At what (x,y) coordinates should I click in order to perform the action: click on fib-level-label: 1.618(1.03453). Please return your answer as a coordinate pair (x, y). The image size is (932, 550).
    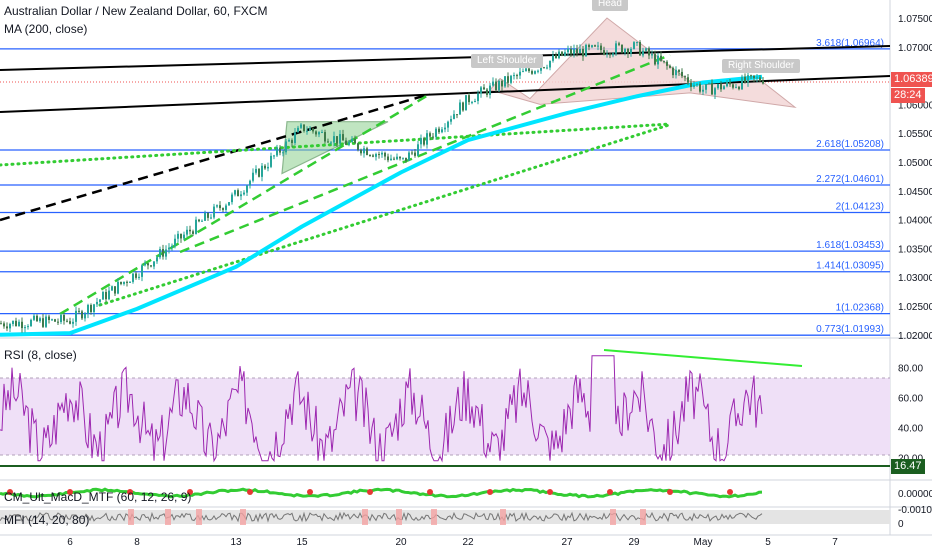
    Looking at the image, I should click on (850, 245).